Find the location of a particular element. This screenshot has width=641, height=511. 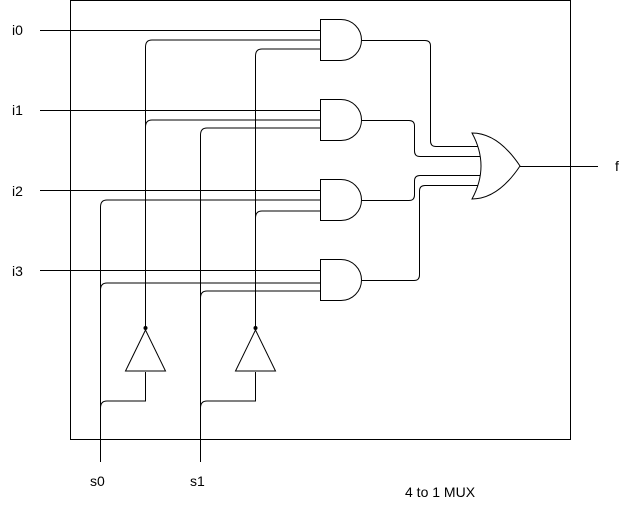

input-label-i2: i2 is located at coordinates (17, 191).